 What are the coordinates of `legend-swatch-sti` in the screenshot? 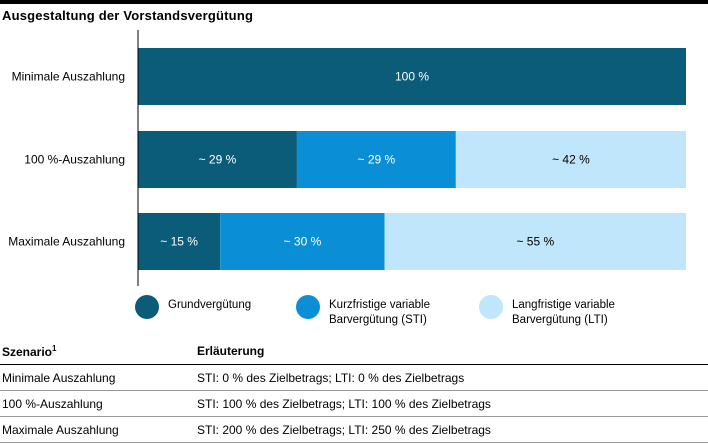 It's located at (308, 307).